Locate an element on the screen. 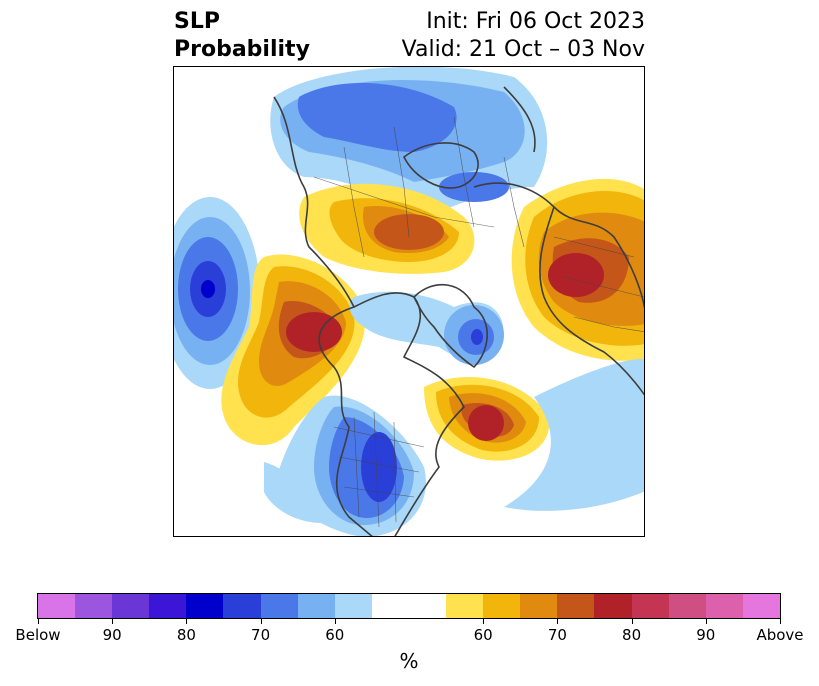 This screenshot has height=686, width=819. warm-region-atlantic is located at coordinates (487, 419).